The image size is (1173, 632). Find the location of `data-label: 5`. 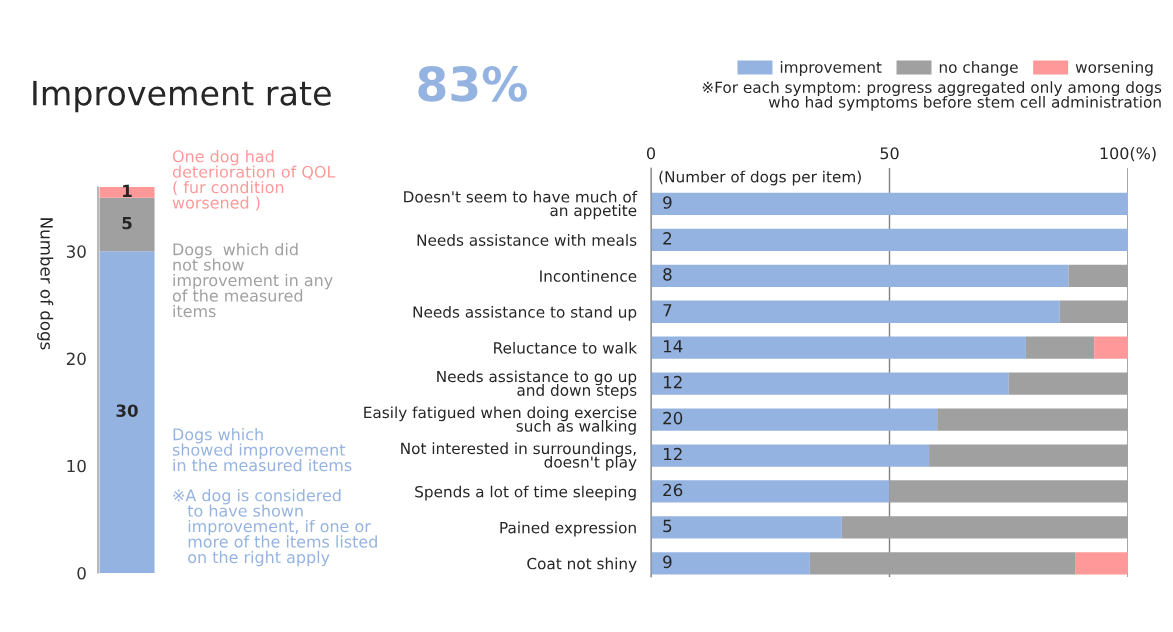

data-label: 5 is located at coordinates (127, 223).